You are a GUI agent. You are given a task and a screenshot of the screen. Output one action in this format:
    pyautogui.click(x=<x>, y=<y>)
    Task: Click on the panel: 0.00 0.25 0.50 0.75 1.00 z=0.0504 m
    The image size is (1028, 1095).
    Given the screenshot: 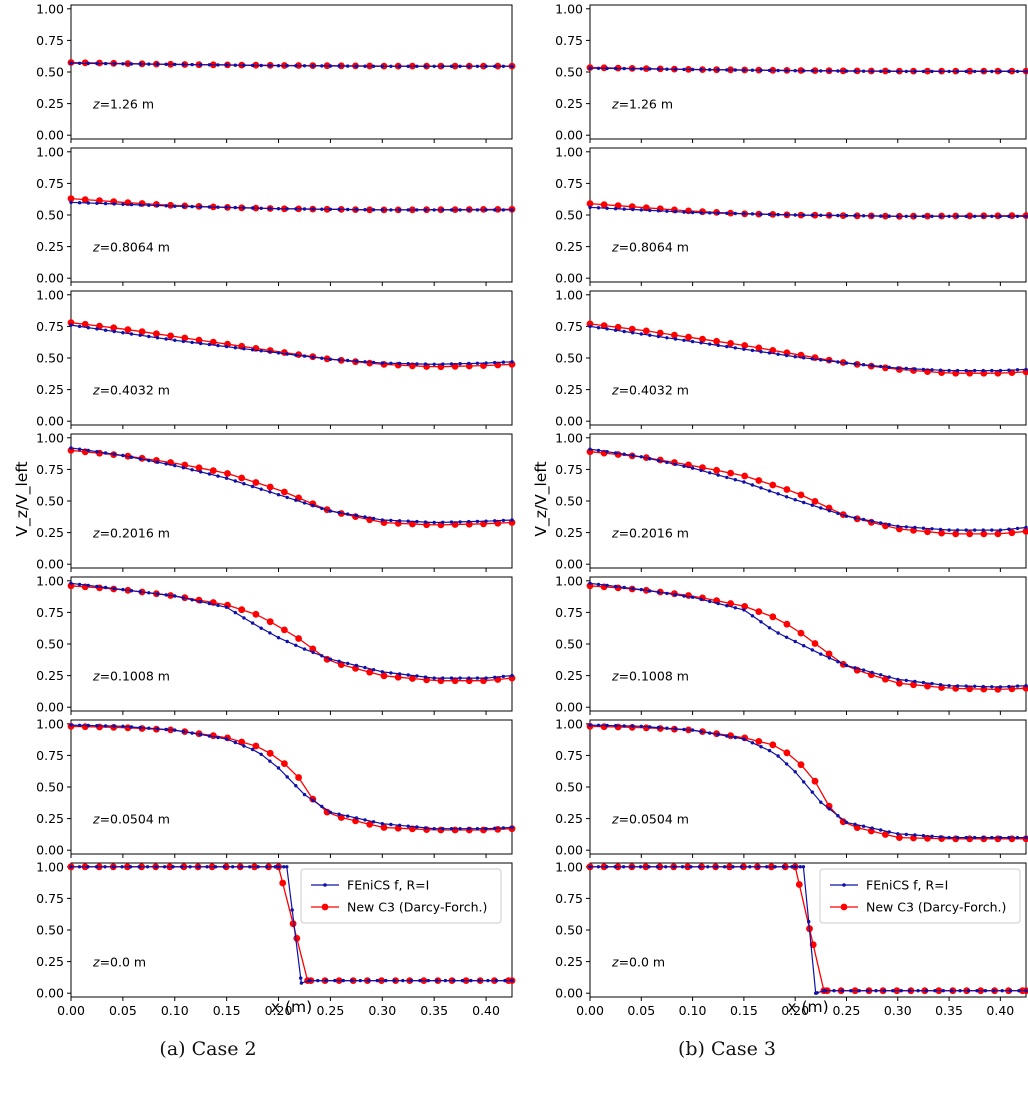 What is the action you would take?
    pyautogui.click(x=276, y=787)
    